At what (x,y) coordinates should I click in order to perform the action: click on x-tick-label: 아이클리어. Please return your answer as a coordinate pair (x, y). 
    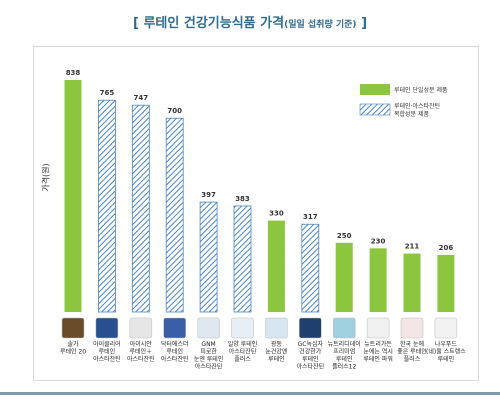
    Looking at the image, I should click on (107, 344).